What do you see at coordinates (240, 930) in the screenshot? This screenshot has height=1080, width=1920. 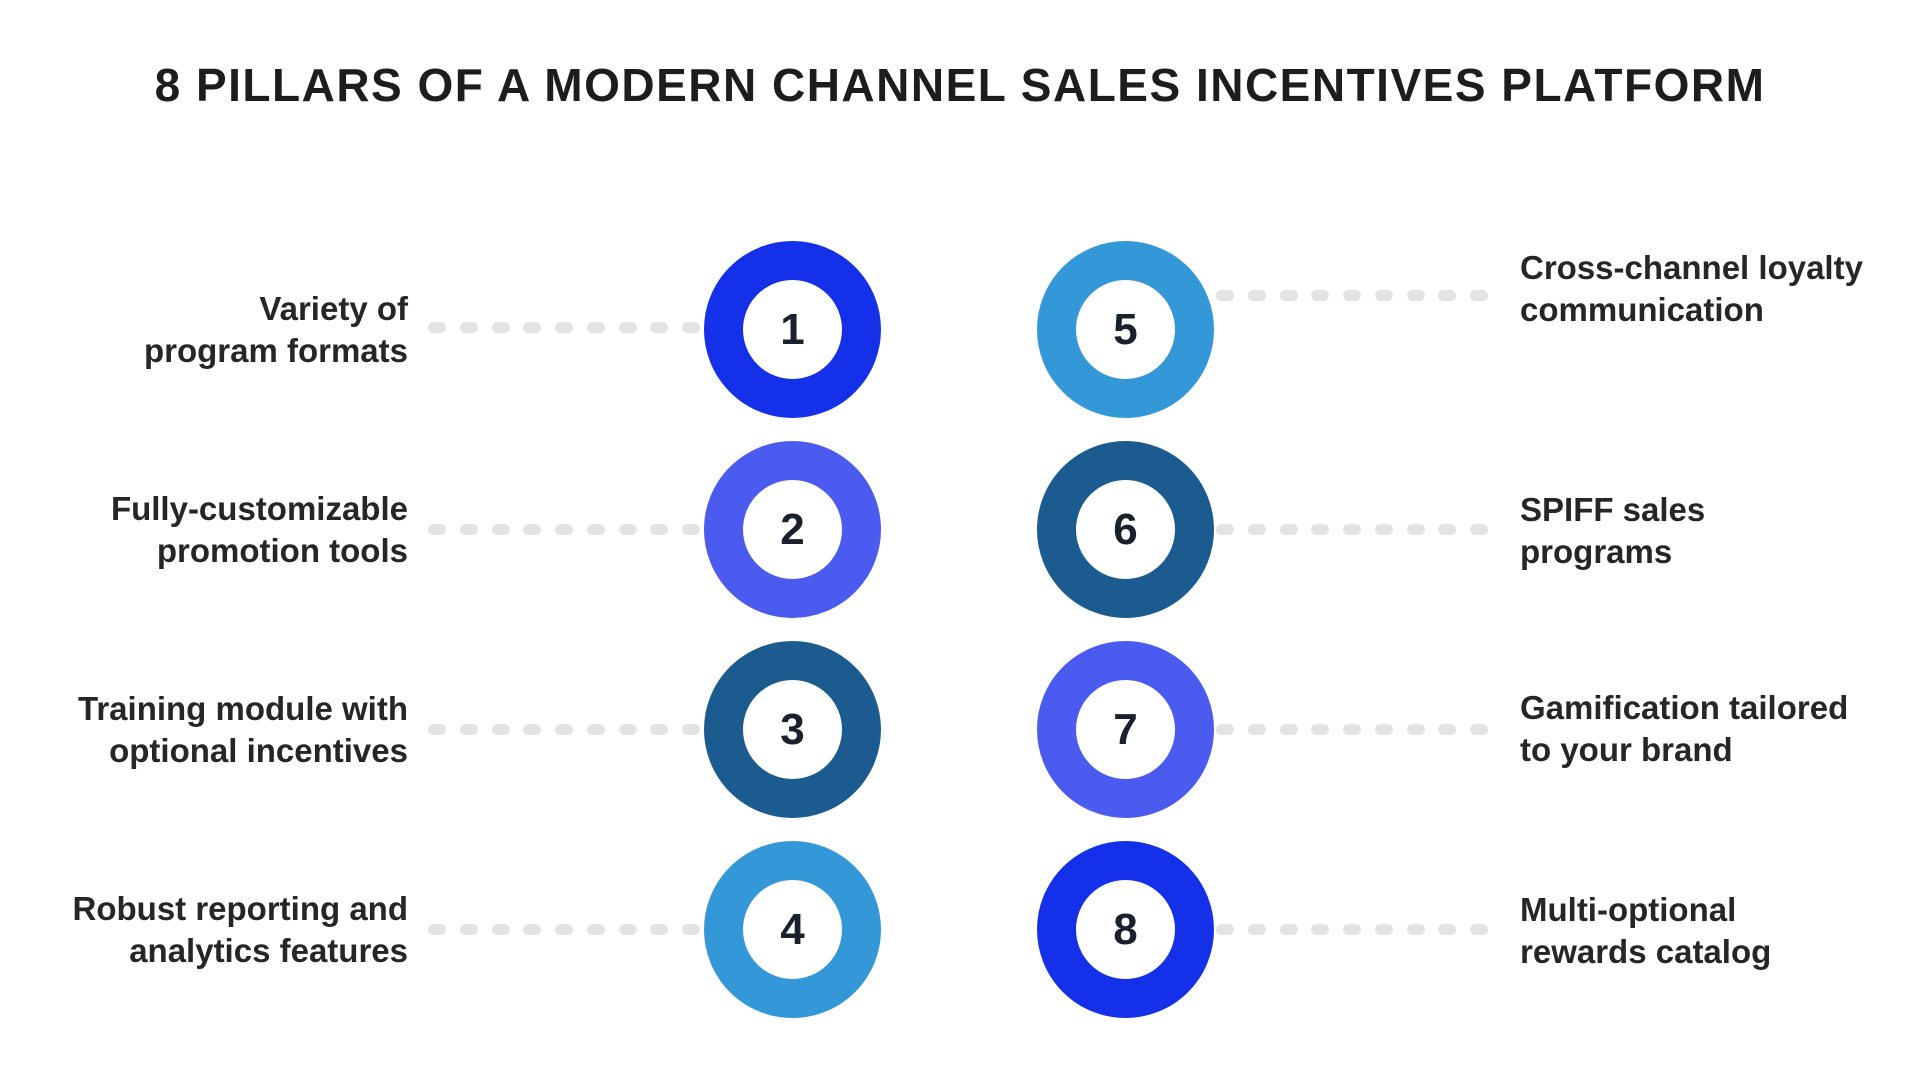 I see `pillar-4-label: Robust reporting and analytics features` at bounding box center [240, 930].